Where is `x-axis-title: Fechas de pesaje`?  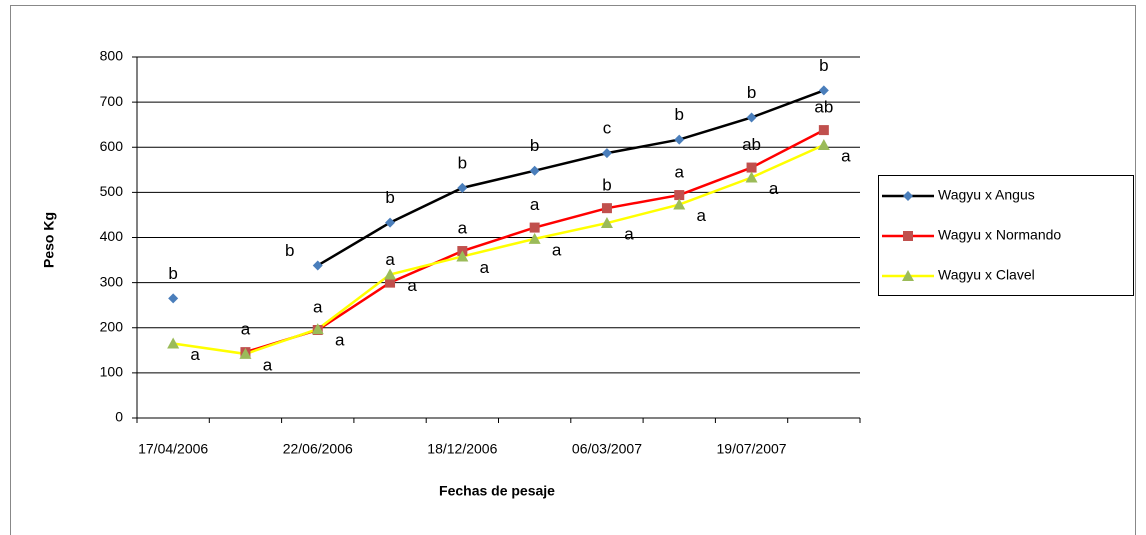 x-axis-title: Fechas de pesaje is located at coordinates (497, 491).